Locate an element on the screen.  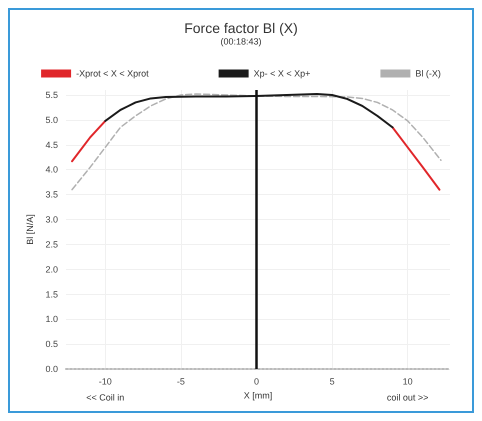
y-tick-label: 1.5 is located at coordinates (51, 294).